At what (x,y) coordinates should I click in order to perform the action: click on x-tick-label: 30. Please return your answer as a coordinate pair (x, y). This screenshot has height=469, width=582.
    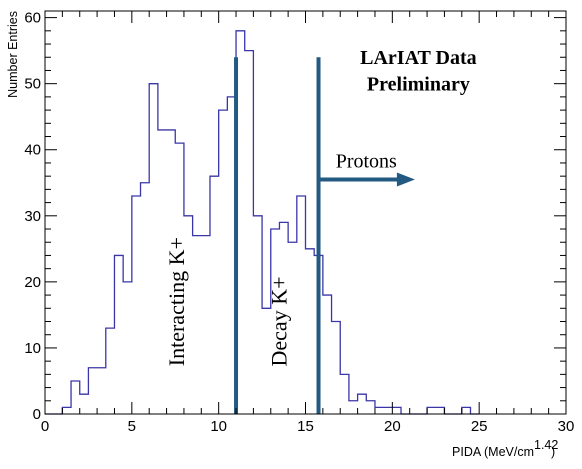
    Looking at the image, I should click on (566, 426).